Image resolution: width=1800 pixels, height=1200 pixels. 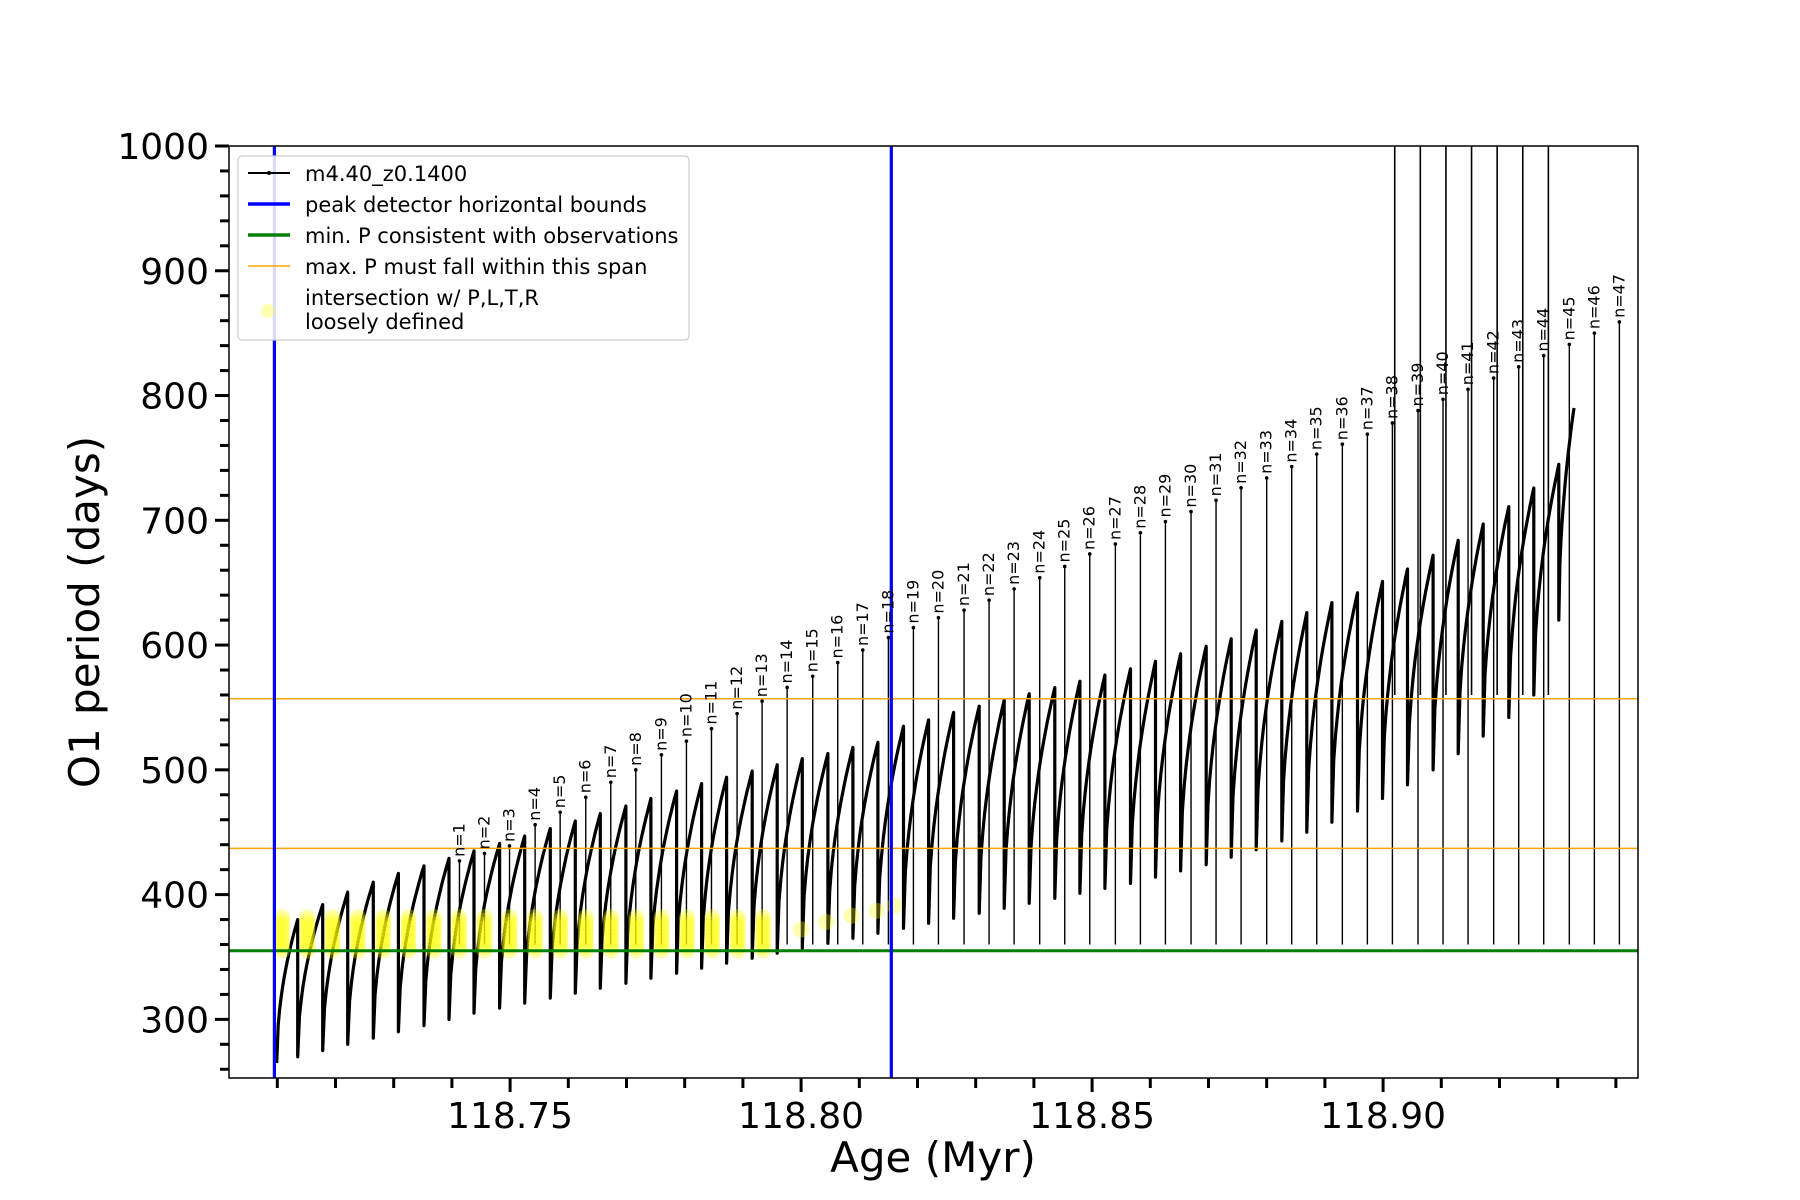 What do you see at coordinates (476, 267) in the screenshot?
I see `legend-label: max. P must fall within this span` at bounding box center [476, 267].